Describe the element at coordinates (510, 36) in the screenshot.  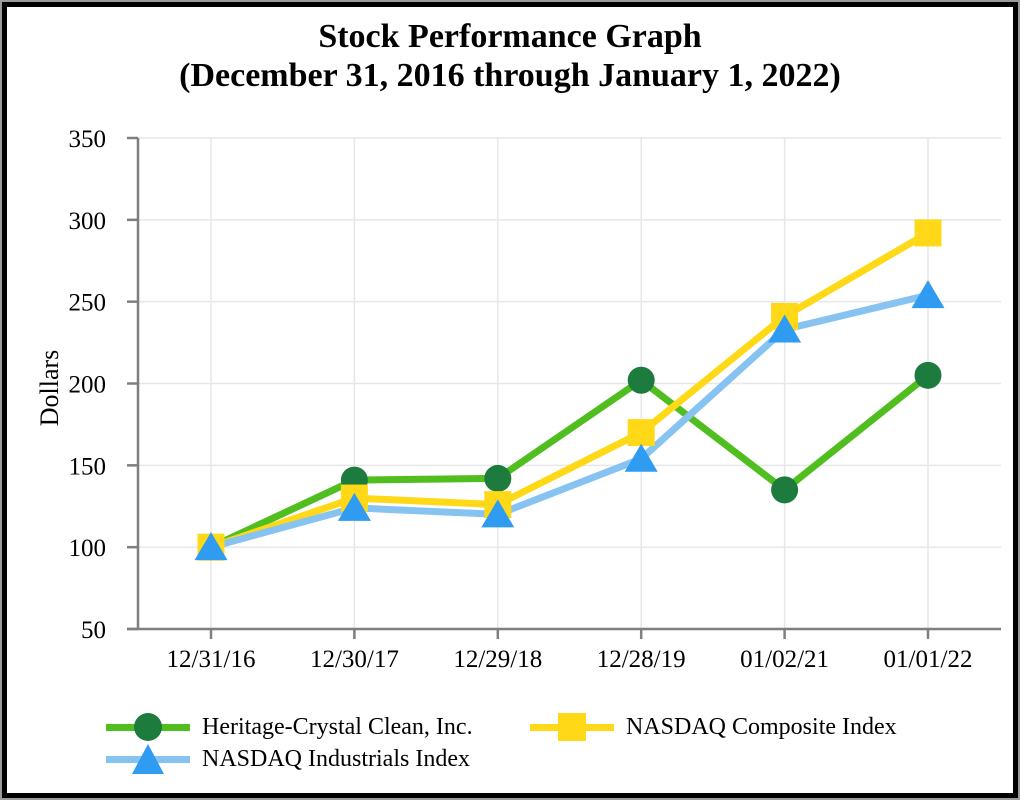
I see `chart-title-line1: Stock Performance Graph` at that location.